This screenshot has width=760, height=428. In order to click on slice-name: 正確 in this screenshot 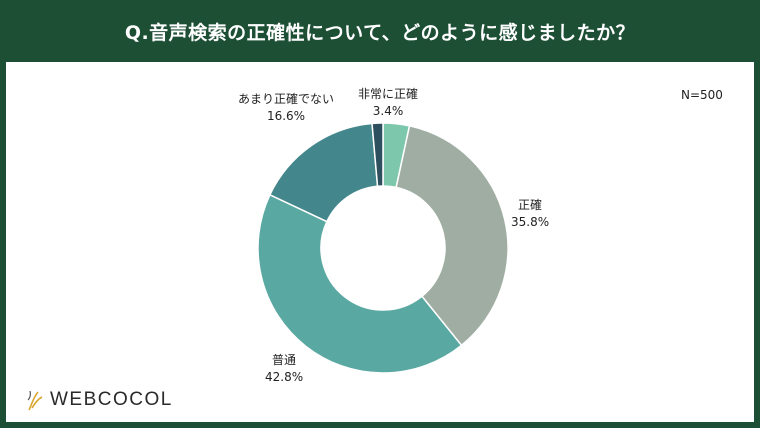, I will do `click(530, 205)`.